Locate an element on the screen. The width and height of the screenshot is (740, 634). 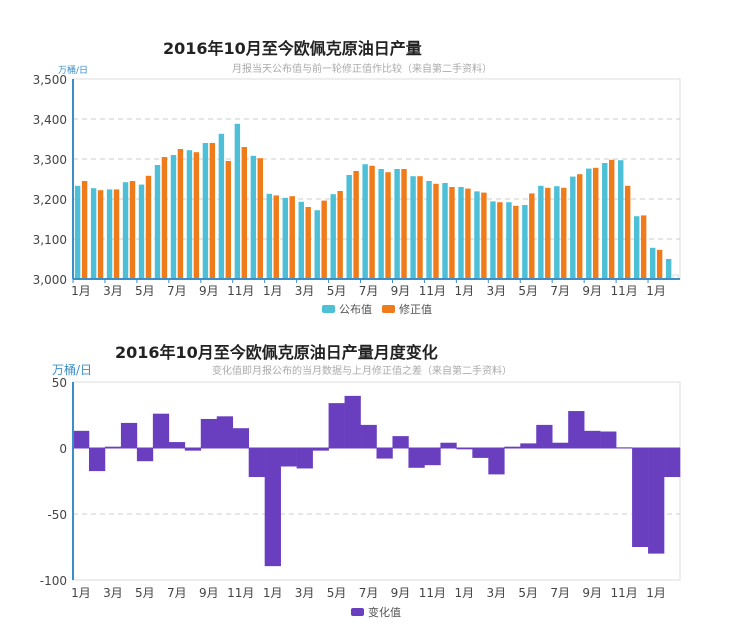
chart2-legend: 变化值 is located at coordinates (376, 612).